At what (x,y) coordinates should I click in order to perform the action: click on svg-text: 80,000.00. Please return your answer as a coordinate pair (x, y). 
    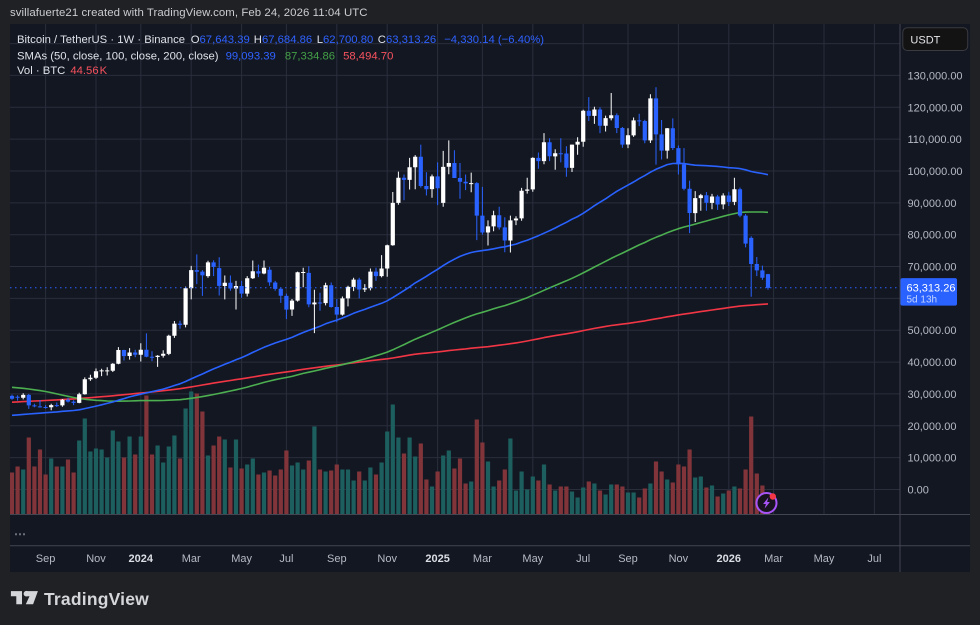
    Looking at the image, I should click on (932, 236).